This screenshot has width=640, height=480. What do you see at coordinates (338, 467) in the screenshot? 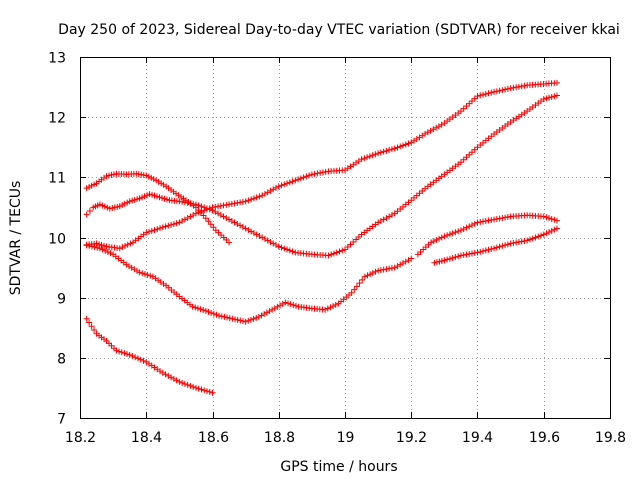
I see `x-axis-label: GPS time / hours` at bounding box center [338, 467].